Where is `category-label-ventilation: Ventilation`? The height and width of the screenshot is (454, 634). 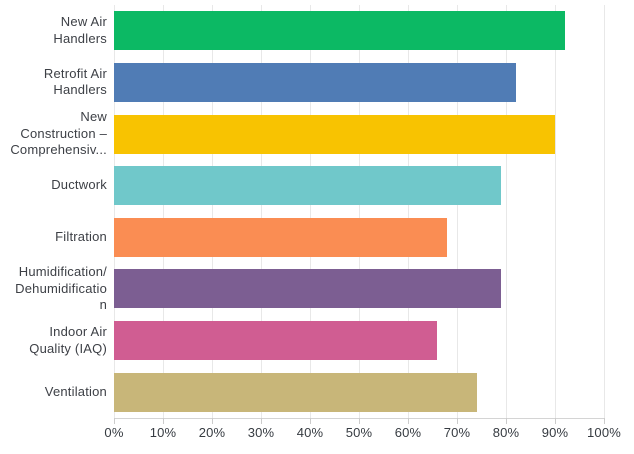
category-label-ventilation: Ventilation is located at coordinates (75, 391).